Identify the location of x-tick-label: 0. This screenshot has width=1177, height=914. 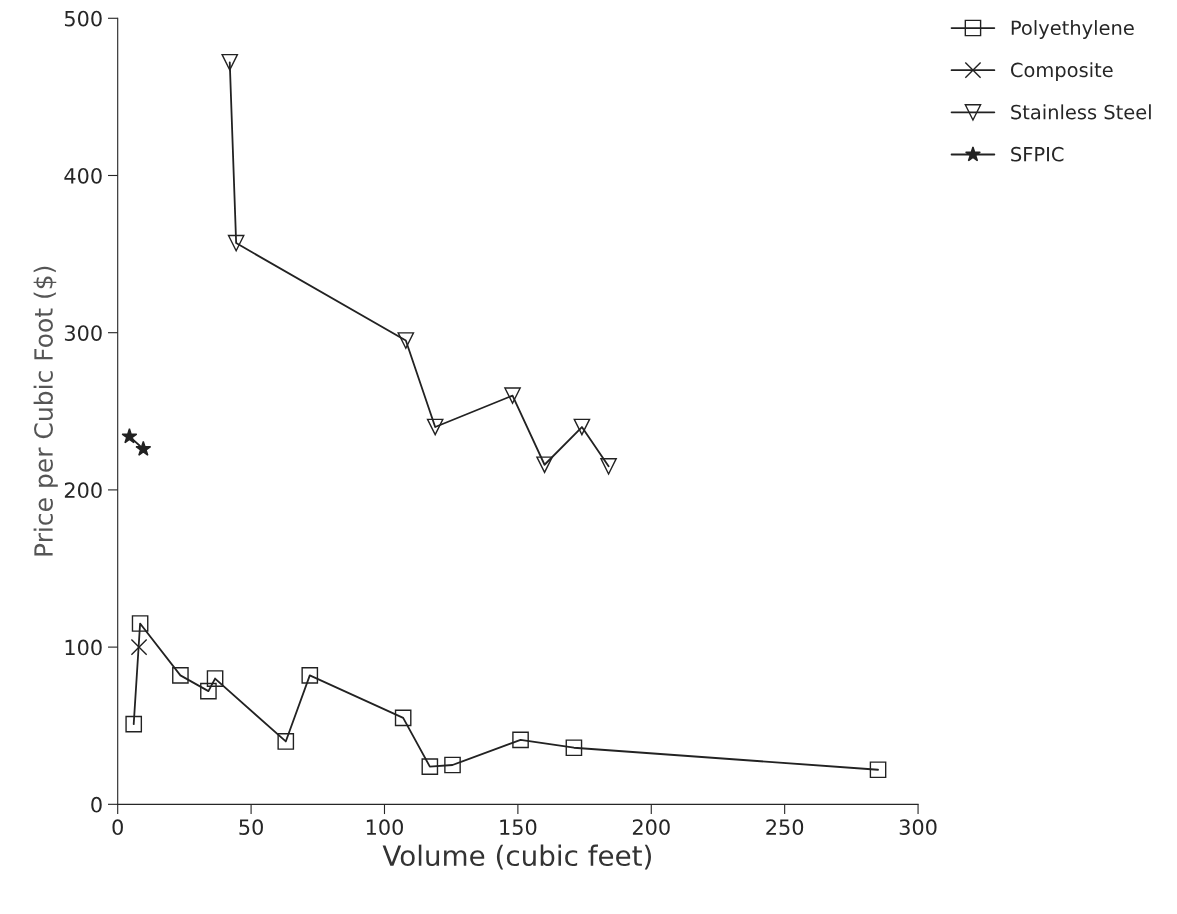
(117, 827).